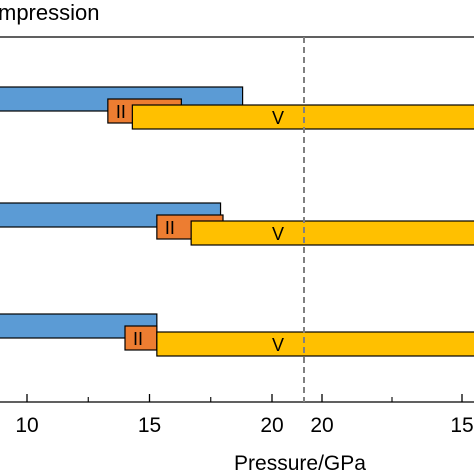 The height and width of the screenshot is (474, 474). Describe the element at coordinates (49, 12) in the screenshot. I see `chart-title: mpression` at that location.